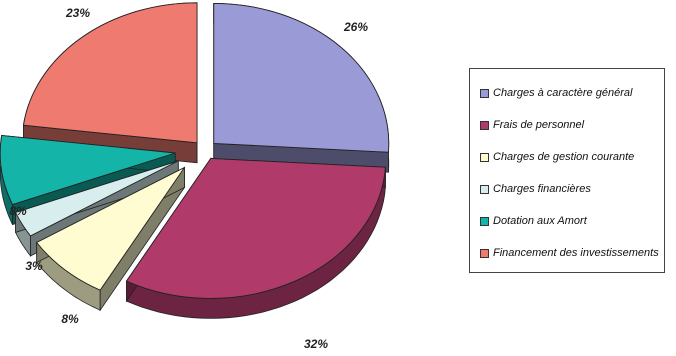  What do you see at coordinates (539, 125) in the screenshot?
I see `legend-label: Frais de personnel` at bounding box center [539, 125].